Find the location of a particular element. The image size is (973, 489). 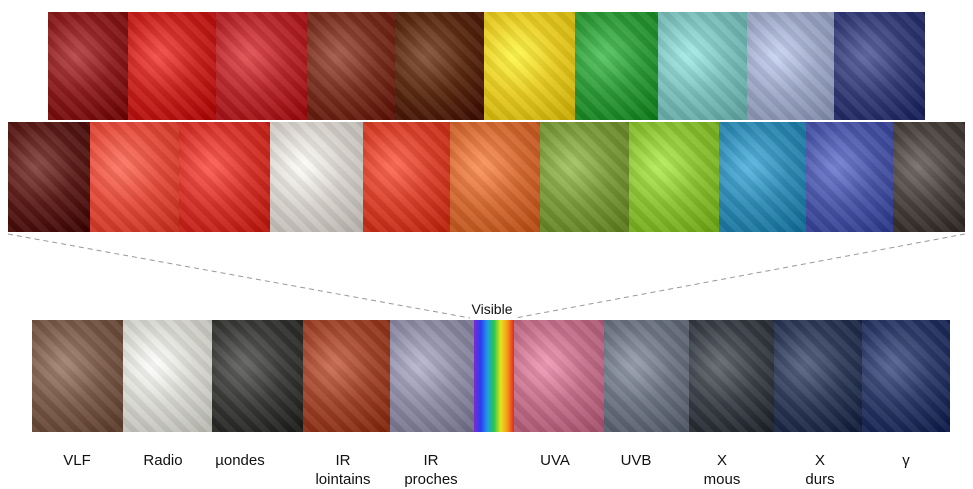

cyan-waves-tile is located at coordinates (702, 66).